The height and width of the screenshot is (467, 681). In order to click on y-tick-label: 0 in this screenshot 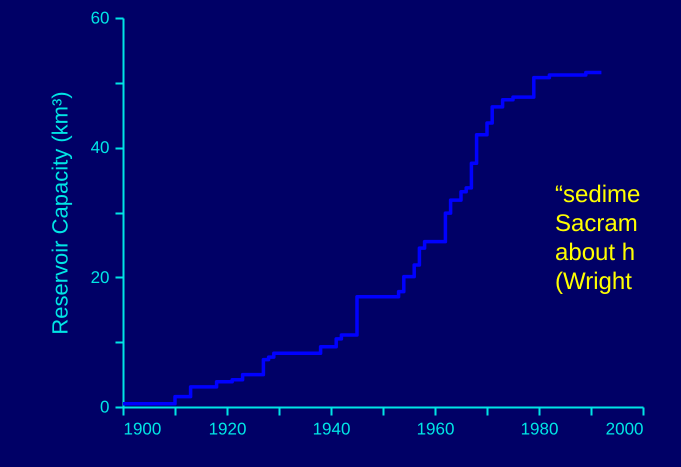, I will do `click(105, 407)`.